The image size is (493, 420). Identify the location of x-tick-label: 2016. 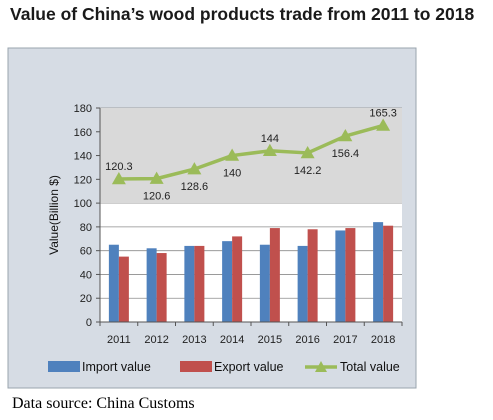
(307, 340).